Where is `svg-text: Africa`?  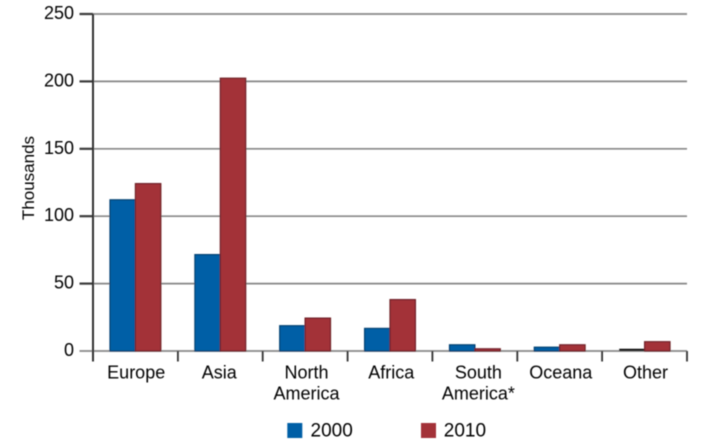
svg-text: Africa is located at coordinates (391, 373).